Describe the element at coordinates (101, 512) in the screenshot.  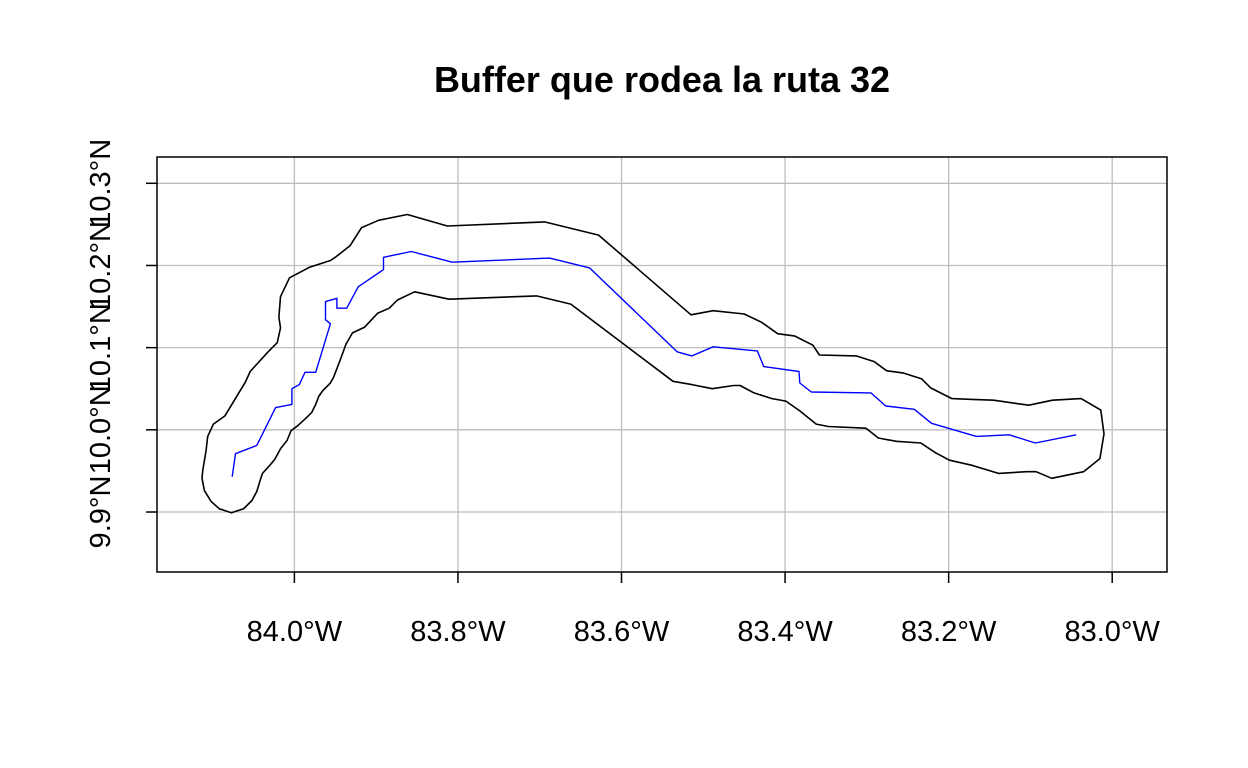
I see `y-axis-tick-label: 9.9°N` at that location.